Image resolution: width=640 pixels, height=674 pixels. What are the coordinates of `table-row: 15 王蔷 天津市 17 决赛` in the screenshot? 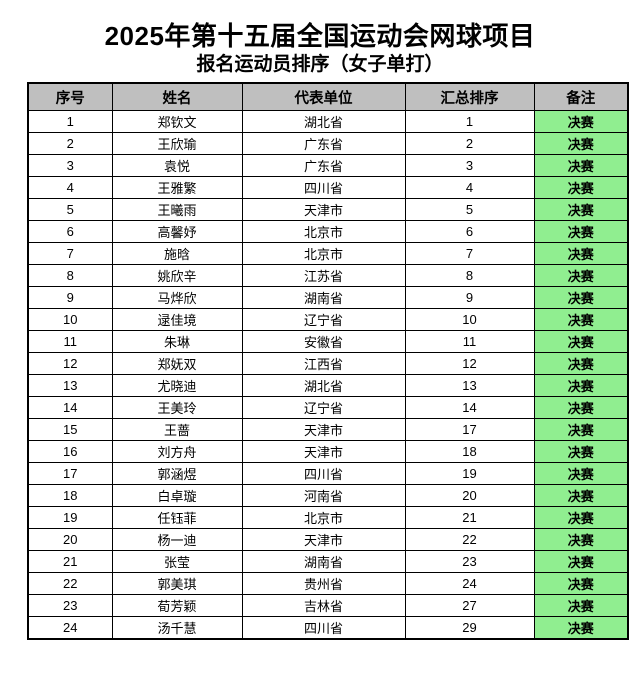 It's located at (328, 429).